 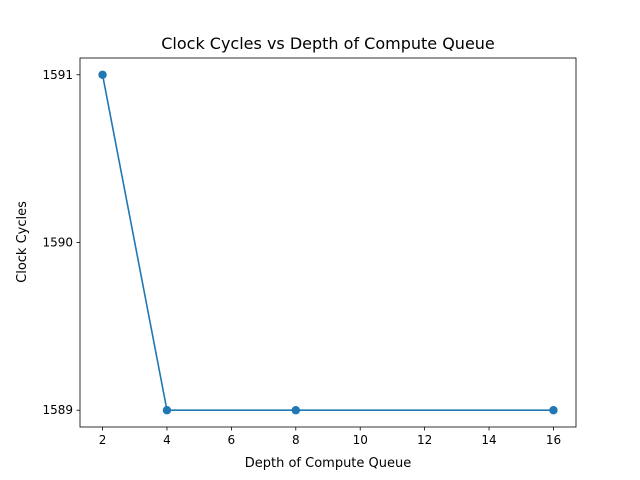 What do you see at coordinates (488, 440) in the screenshot?
I see `x-tick-label-6: 14` at bounding box center [488, 440].